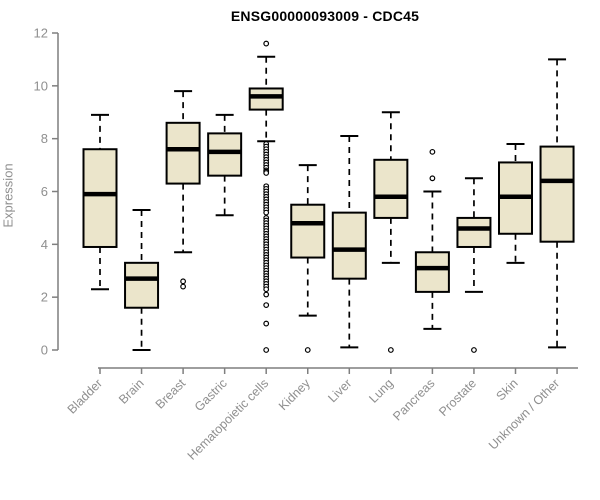 The image size is (600, 500). What do you see at coordinates (507, 389) in the screenshot?
I see `x-tick-label-skin: Skin` at bounding box center [507, 389].